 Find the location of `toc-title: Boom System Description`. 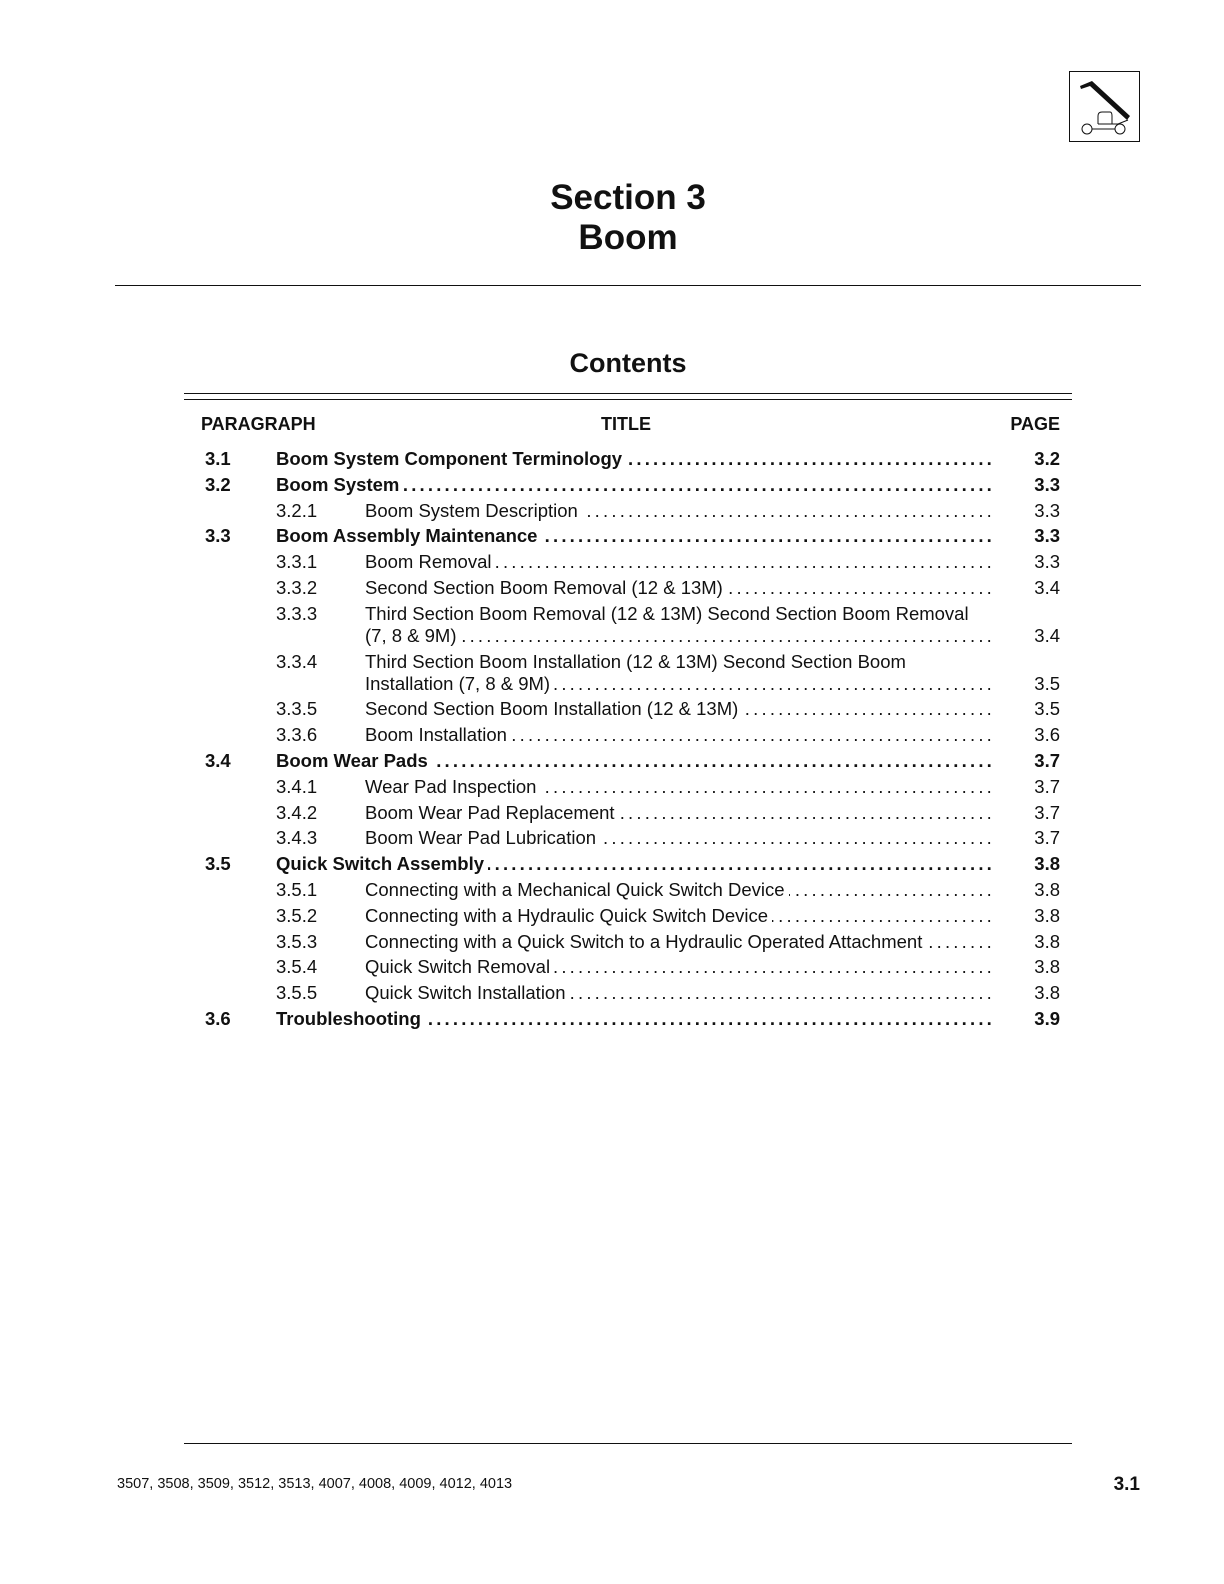

toc-title: Boom System Description is located at coordinates (471, 510).